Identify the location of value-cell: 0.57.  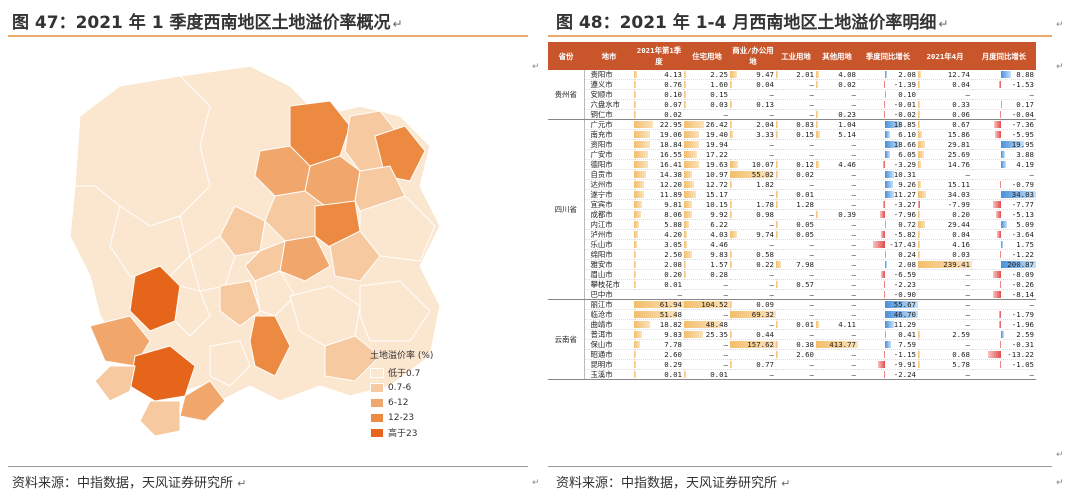
(796, 284).